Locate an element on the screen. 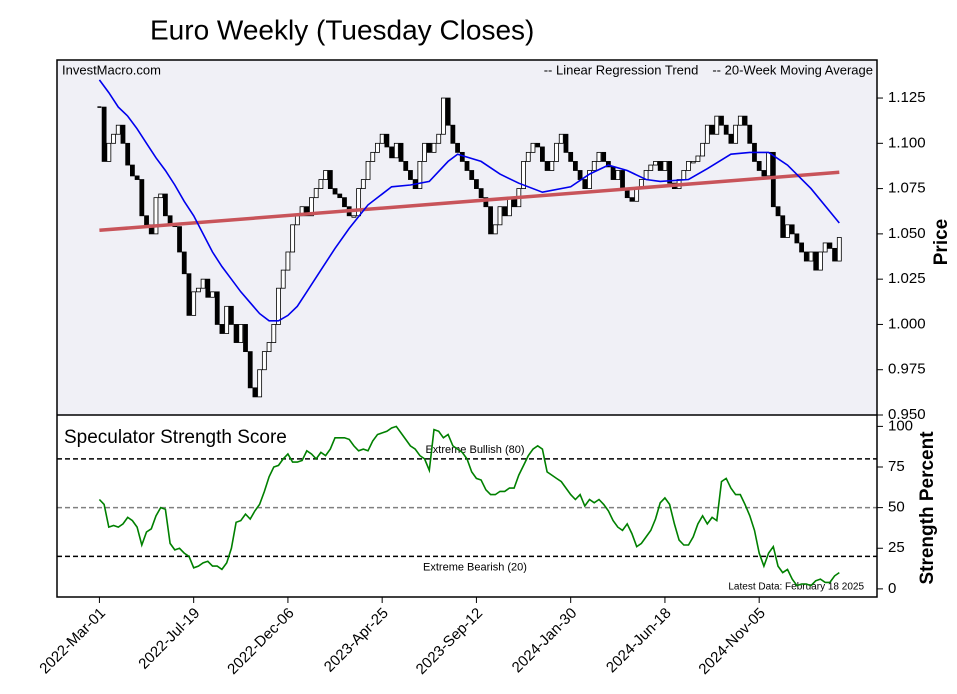 This screenshot has height=694, width=957. reference-label: Extreme Bearish (20) is located at coordinates (475, 567).